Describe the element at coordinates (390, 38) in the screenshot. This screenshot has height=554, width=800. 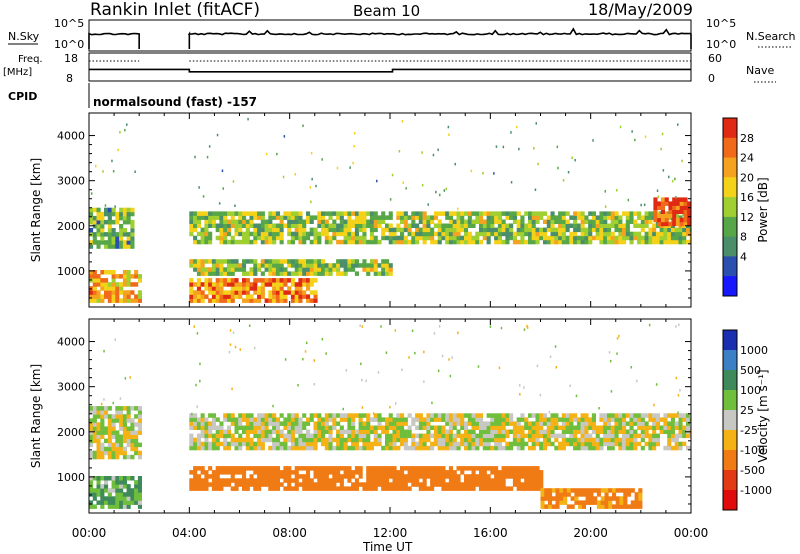
I see `nsky-series` at that location.